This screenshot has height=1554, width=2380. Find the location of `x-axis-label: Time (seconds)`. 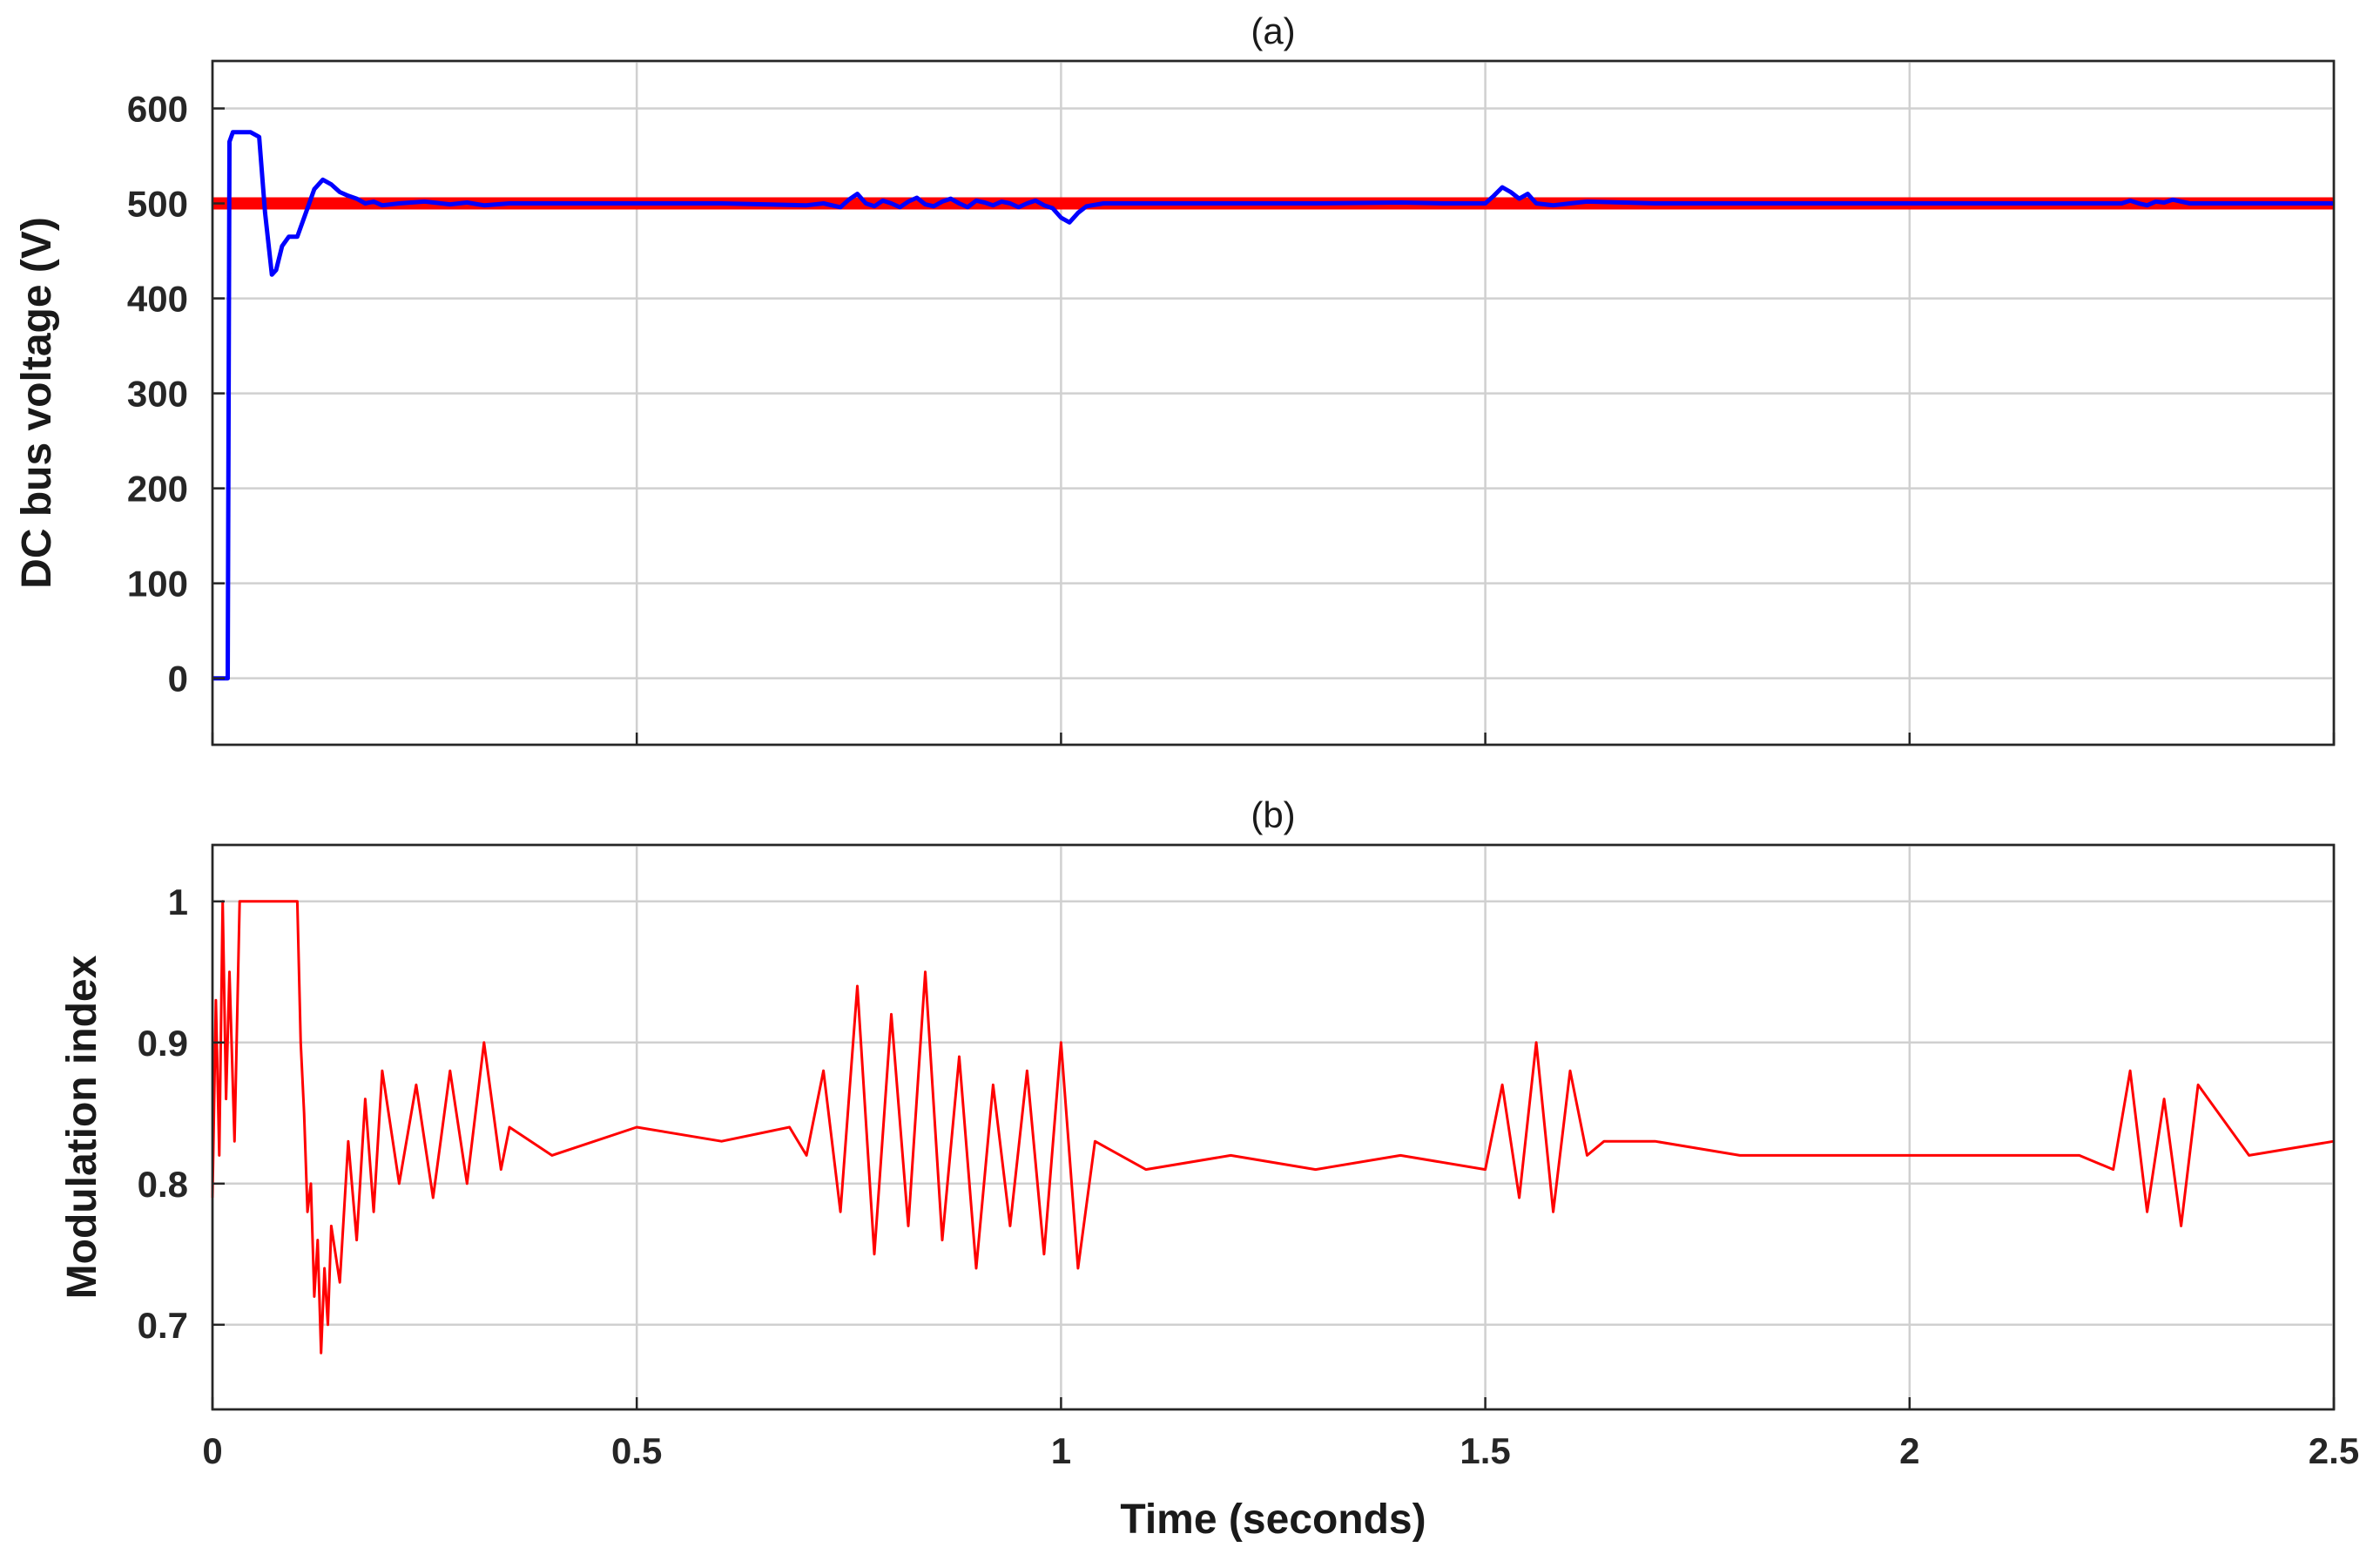

x-axis-label: Time (seconds) is located at coordinates (1273, 1520).